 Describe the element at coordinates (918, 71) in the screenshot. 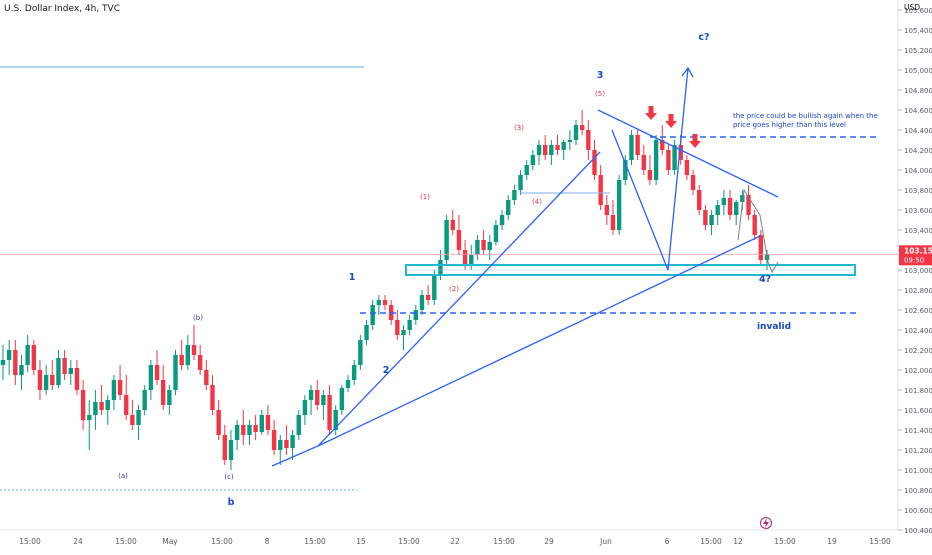

I see `y-tick-label: 105.000` at that location.